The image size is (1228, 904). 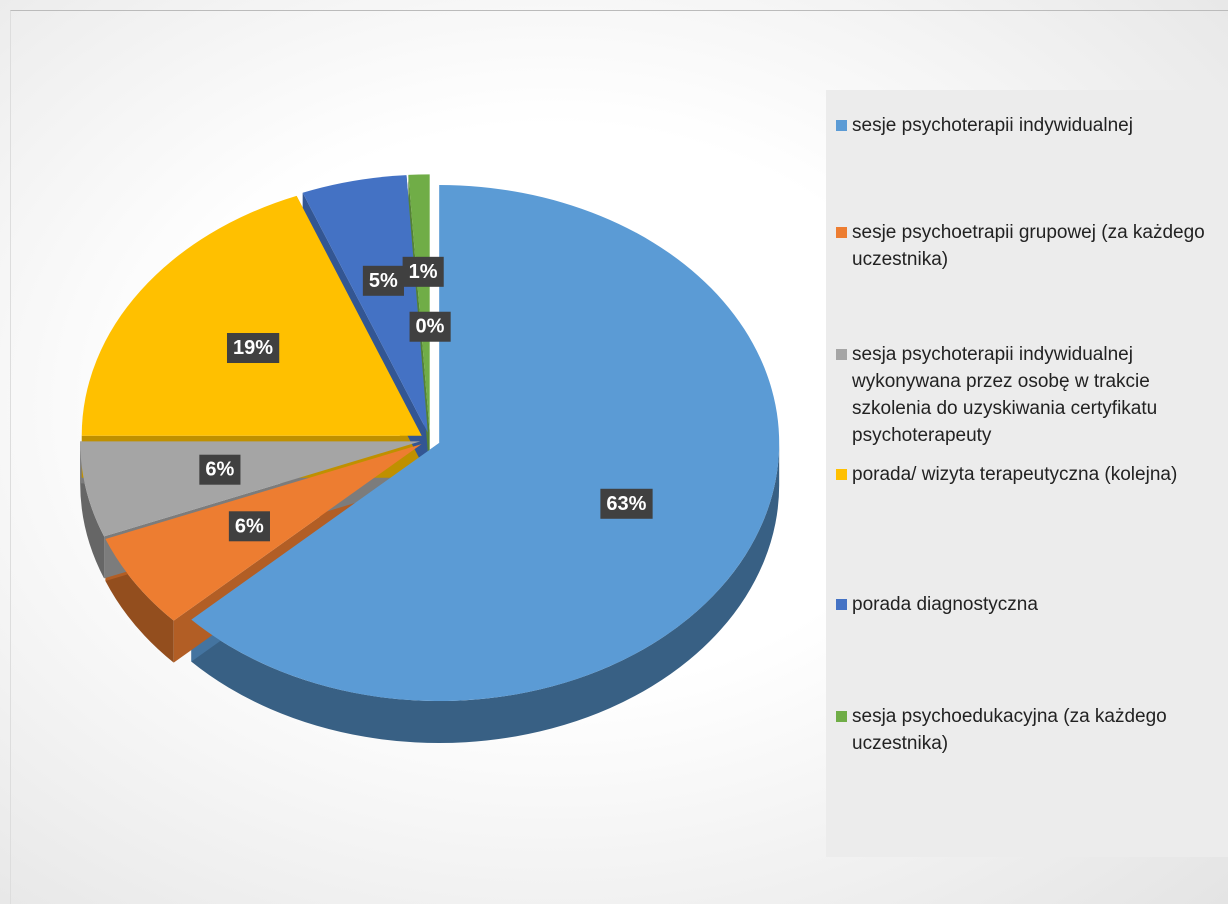 I want to click on data-label-text: 19%, so click(x=253, y=348).